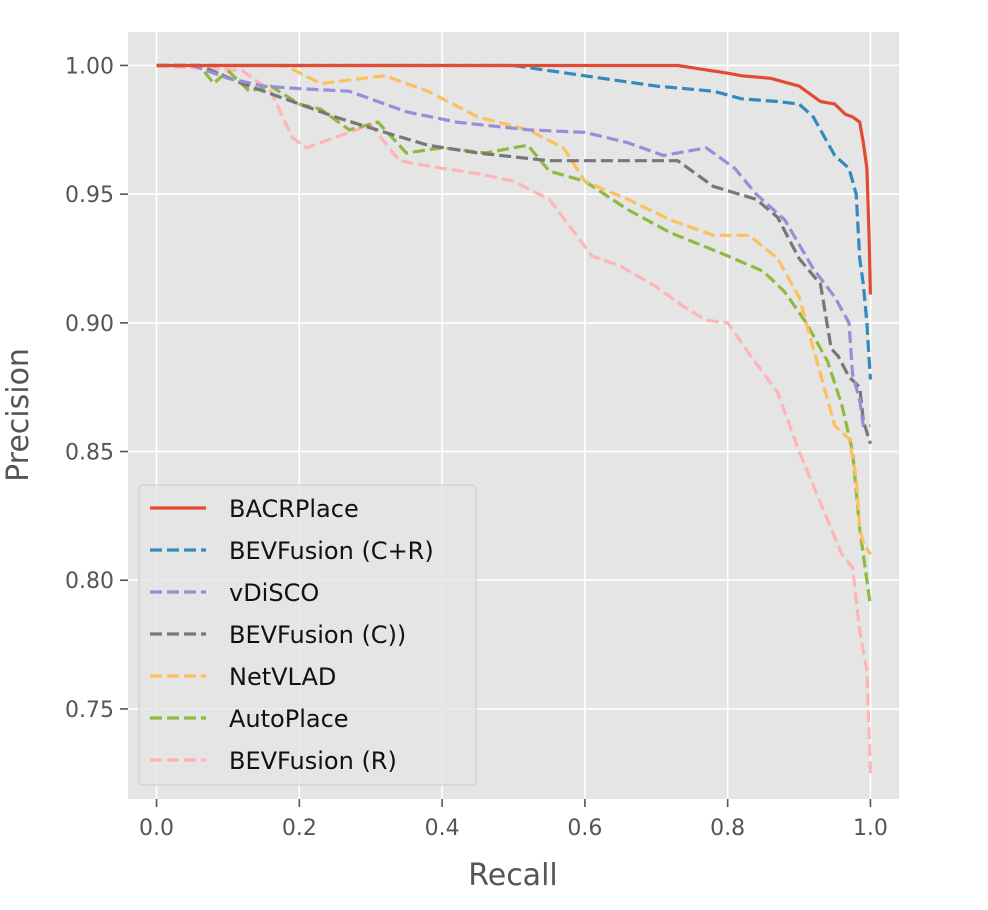 This screenshot has height=910, width=988. What do you see at coordinates (317, 635) in the screenshot?
I see `legend-label-bevfusion-c: BEVFusion (C))` at bounding box center [317, 635].